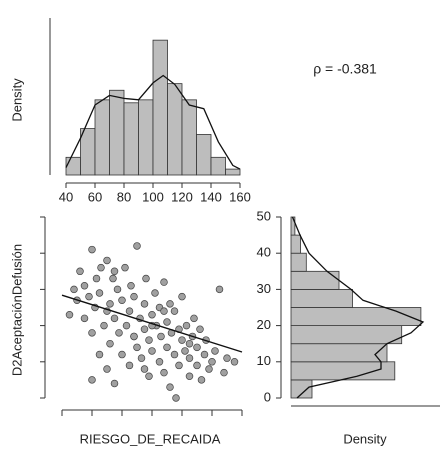 Image resolution: width=443 pixels, height=455 pixels. I want to click on y-tick-label: 0, so click(267, 396).